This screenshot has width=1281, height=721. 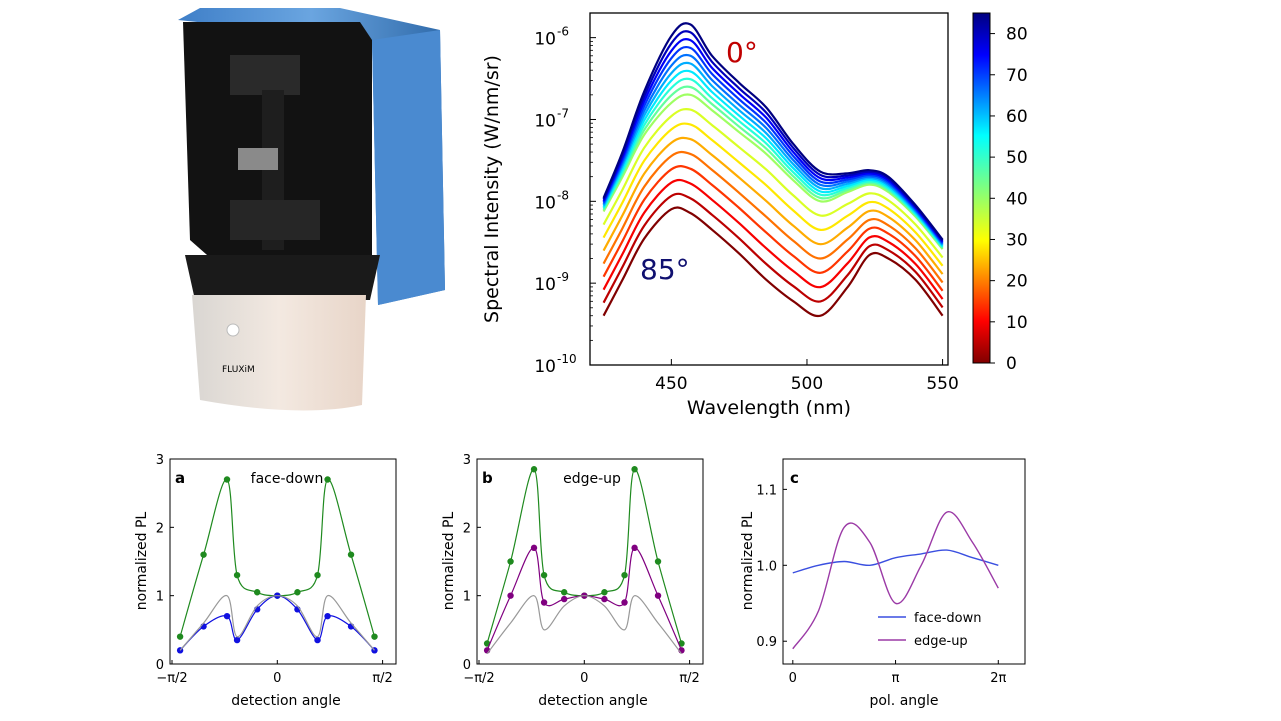 I want to click on spectrum-line-45-deg, so click(x=773, y=171).